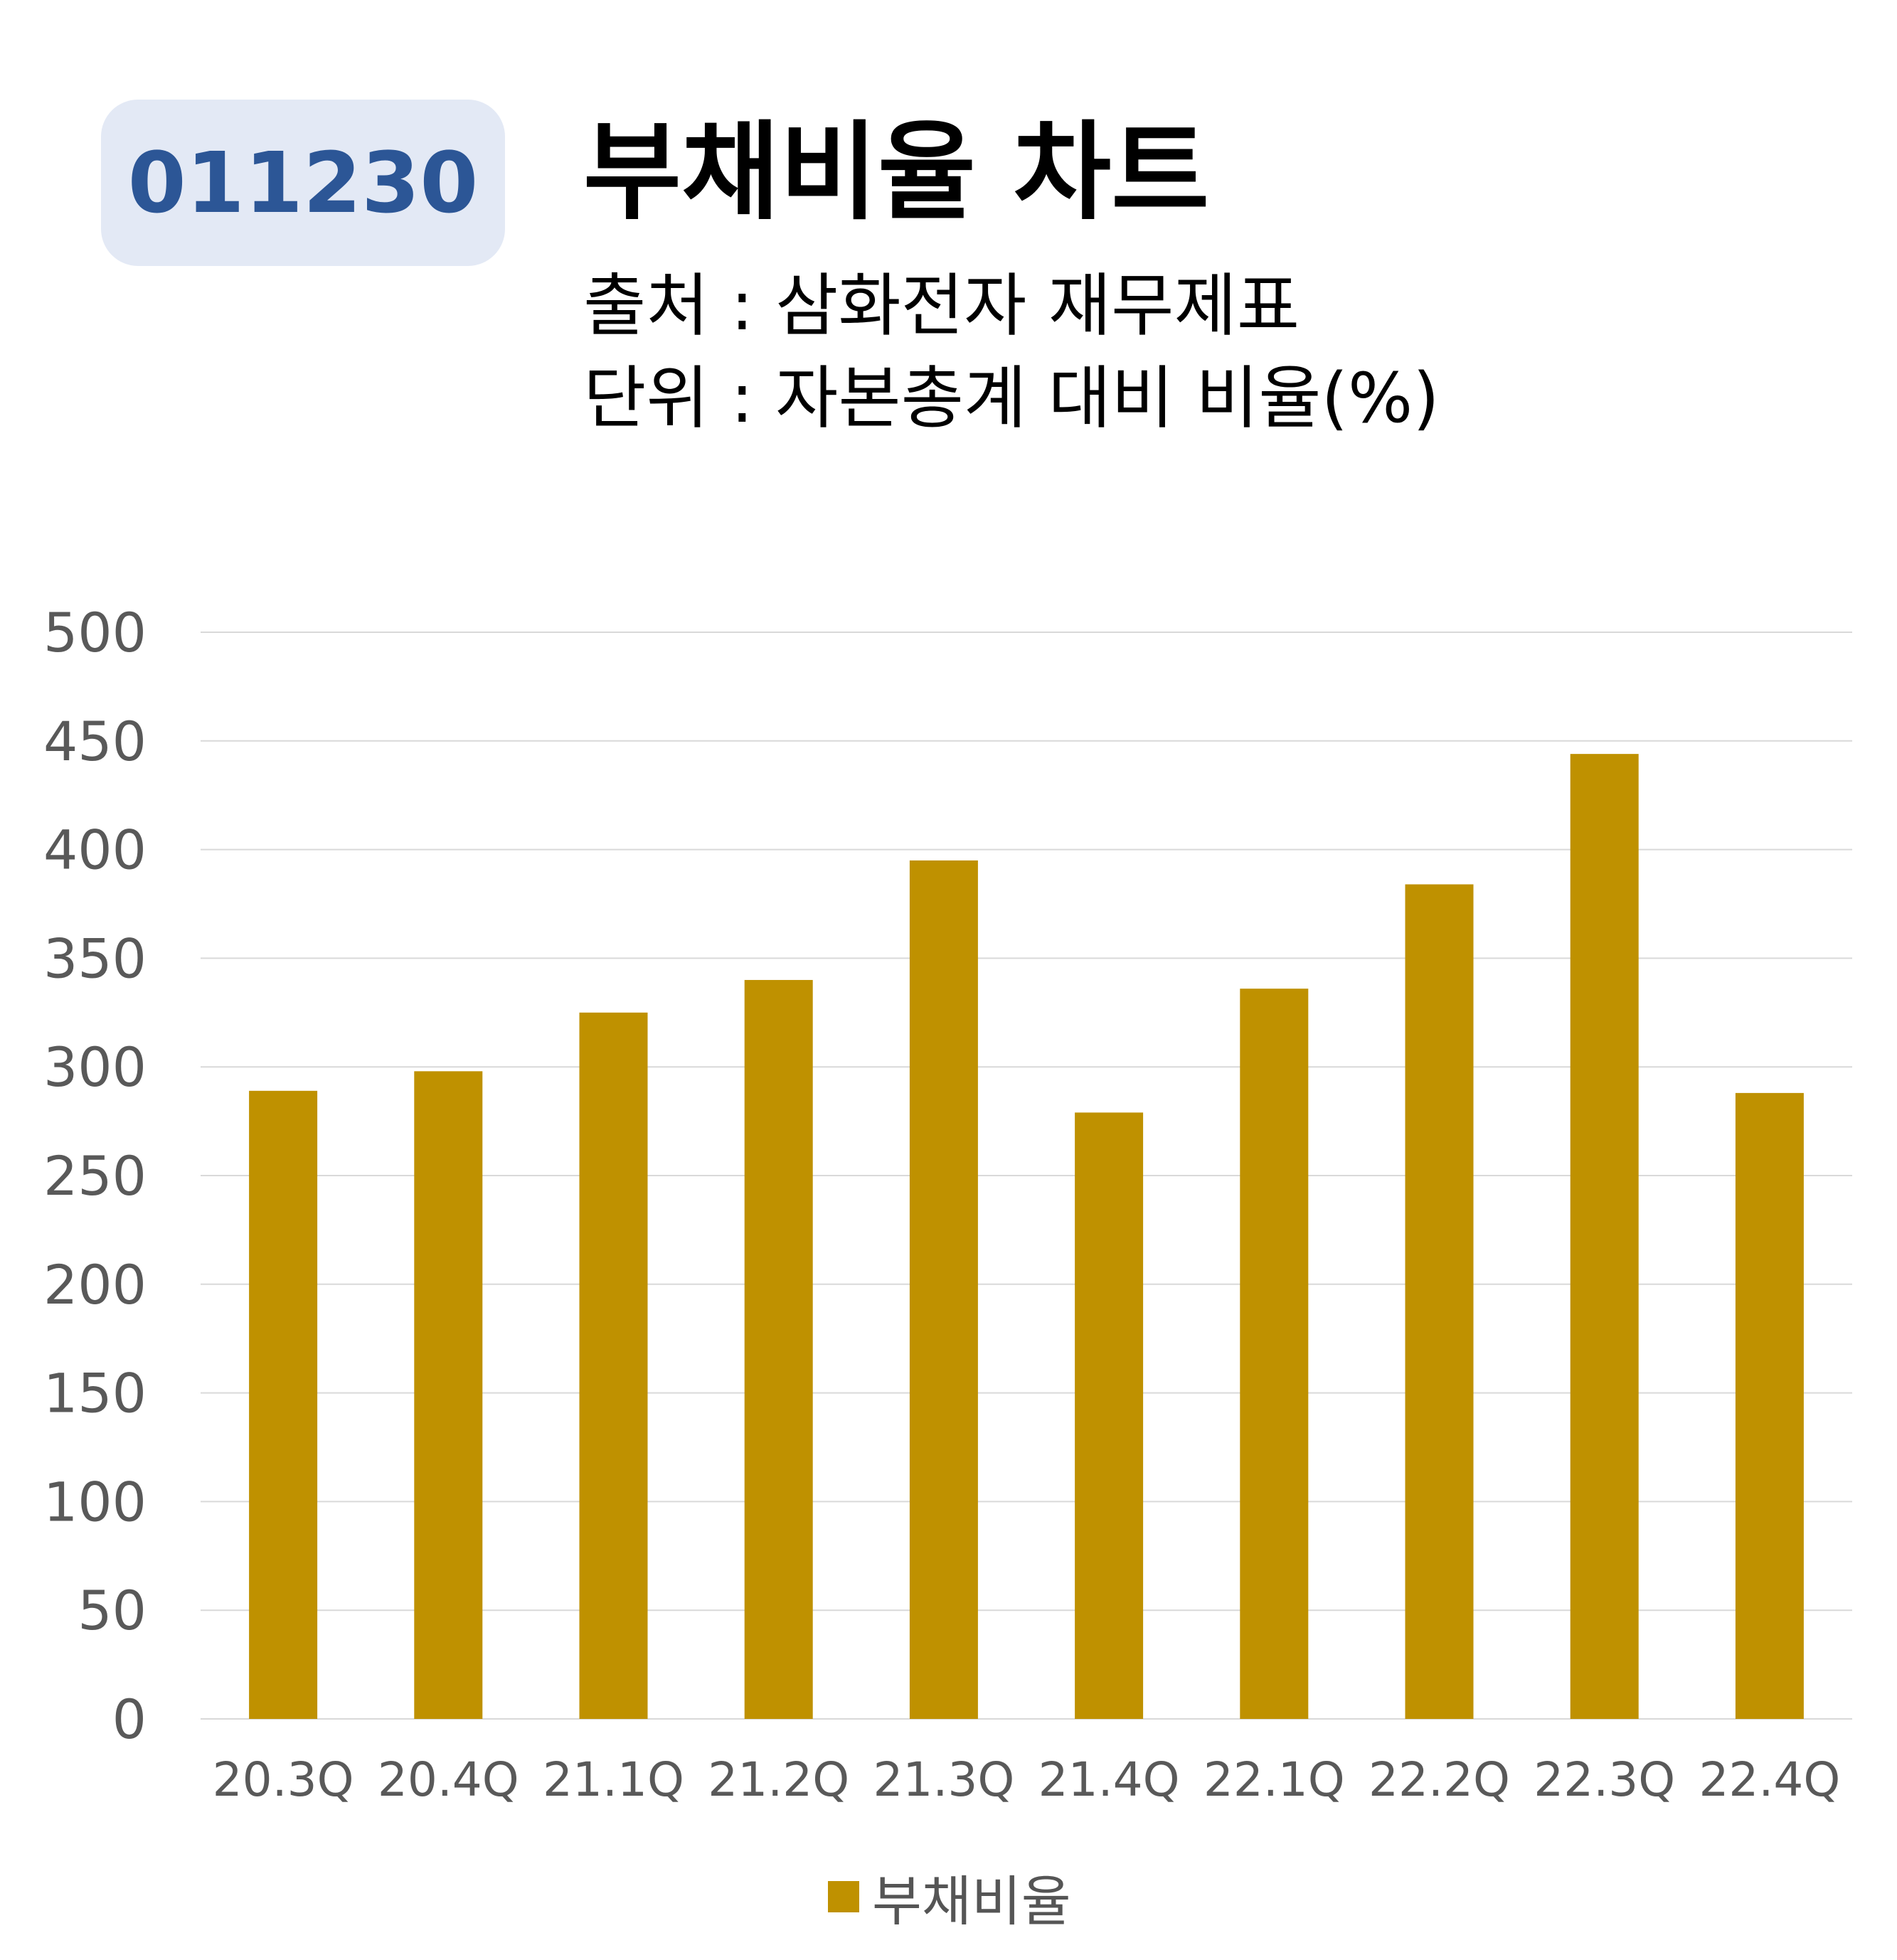 The width and height of the screenshot is (1897, 1960). What do you see at coordinates (944, 1779) in the screenshot?
I see `x-tick-label: 21.3Q` at bounding box center [944, 1779].